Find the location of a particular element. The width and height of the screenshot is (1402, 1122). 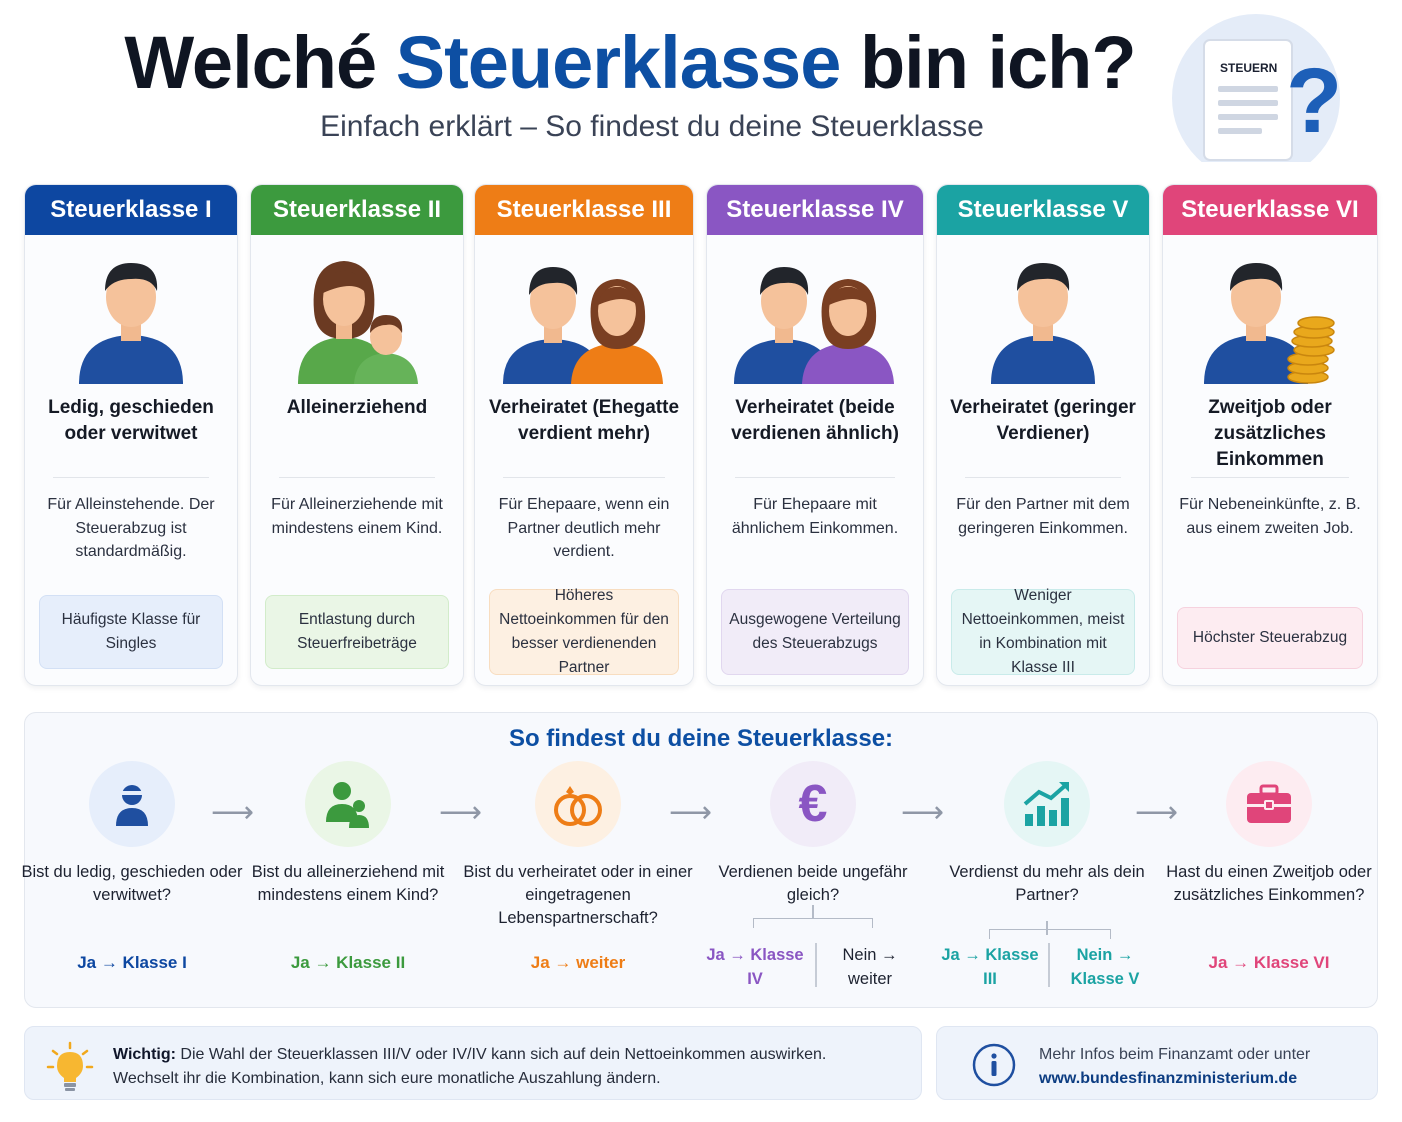

card-title: Verheiratet (beide verdienen ähnlich) is located at coordinates (815, 420).